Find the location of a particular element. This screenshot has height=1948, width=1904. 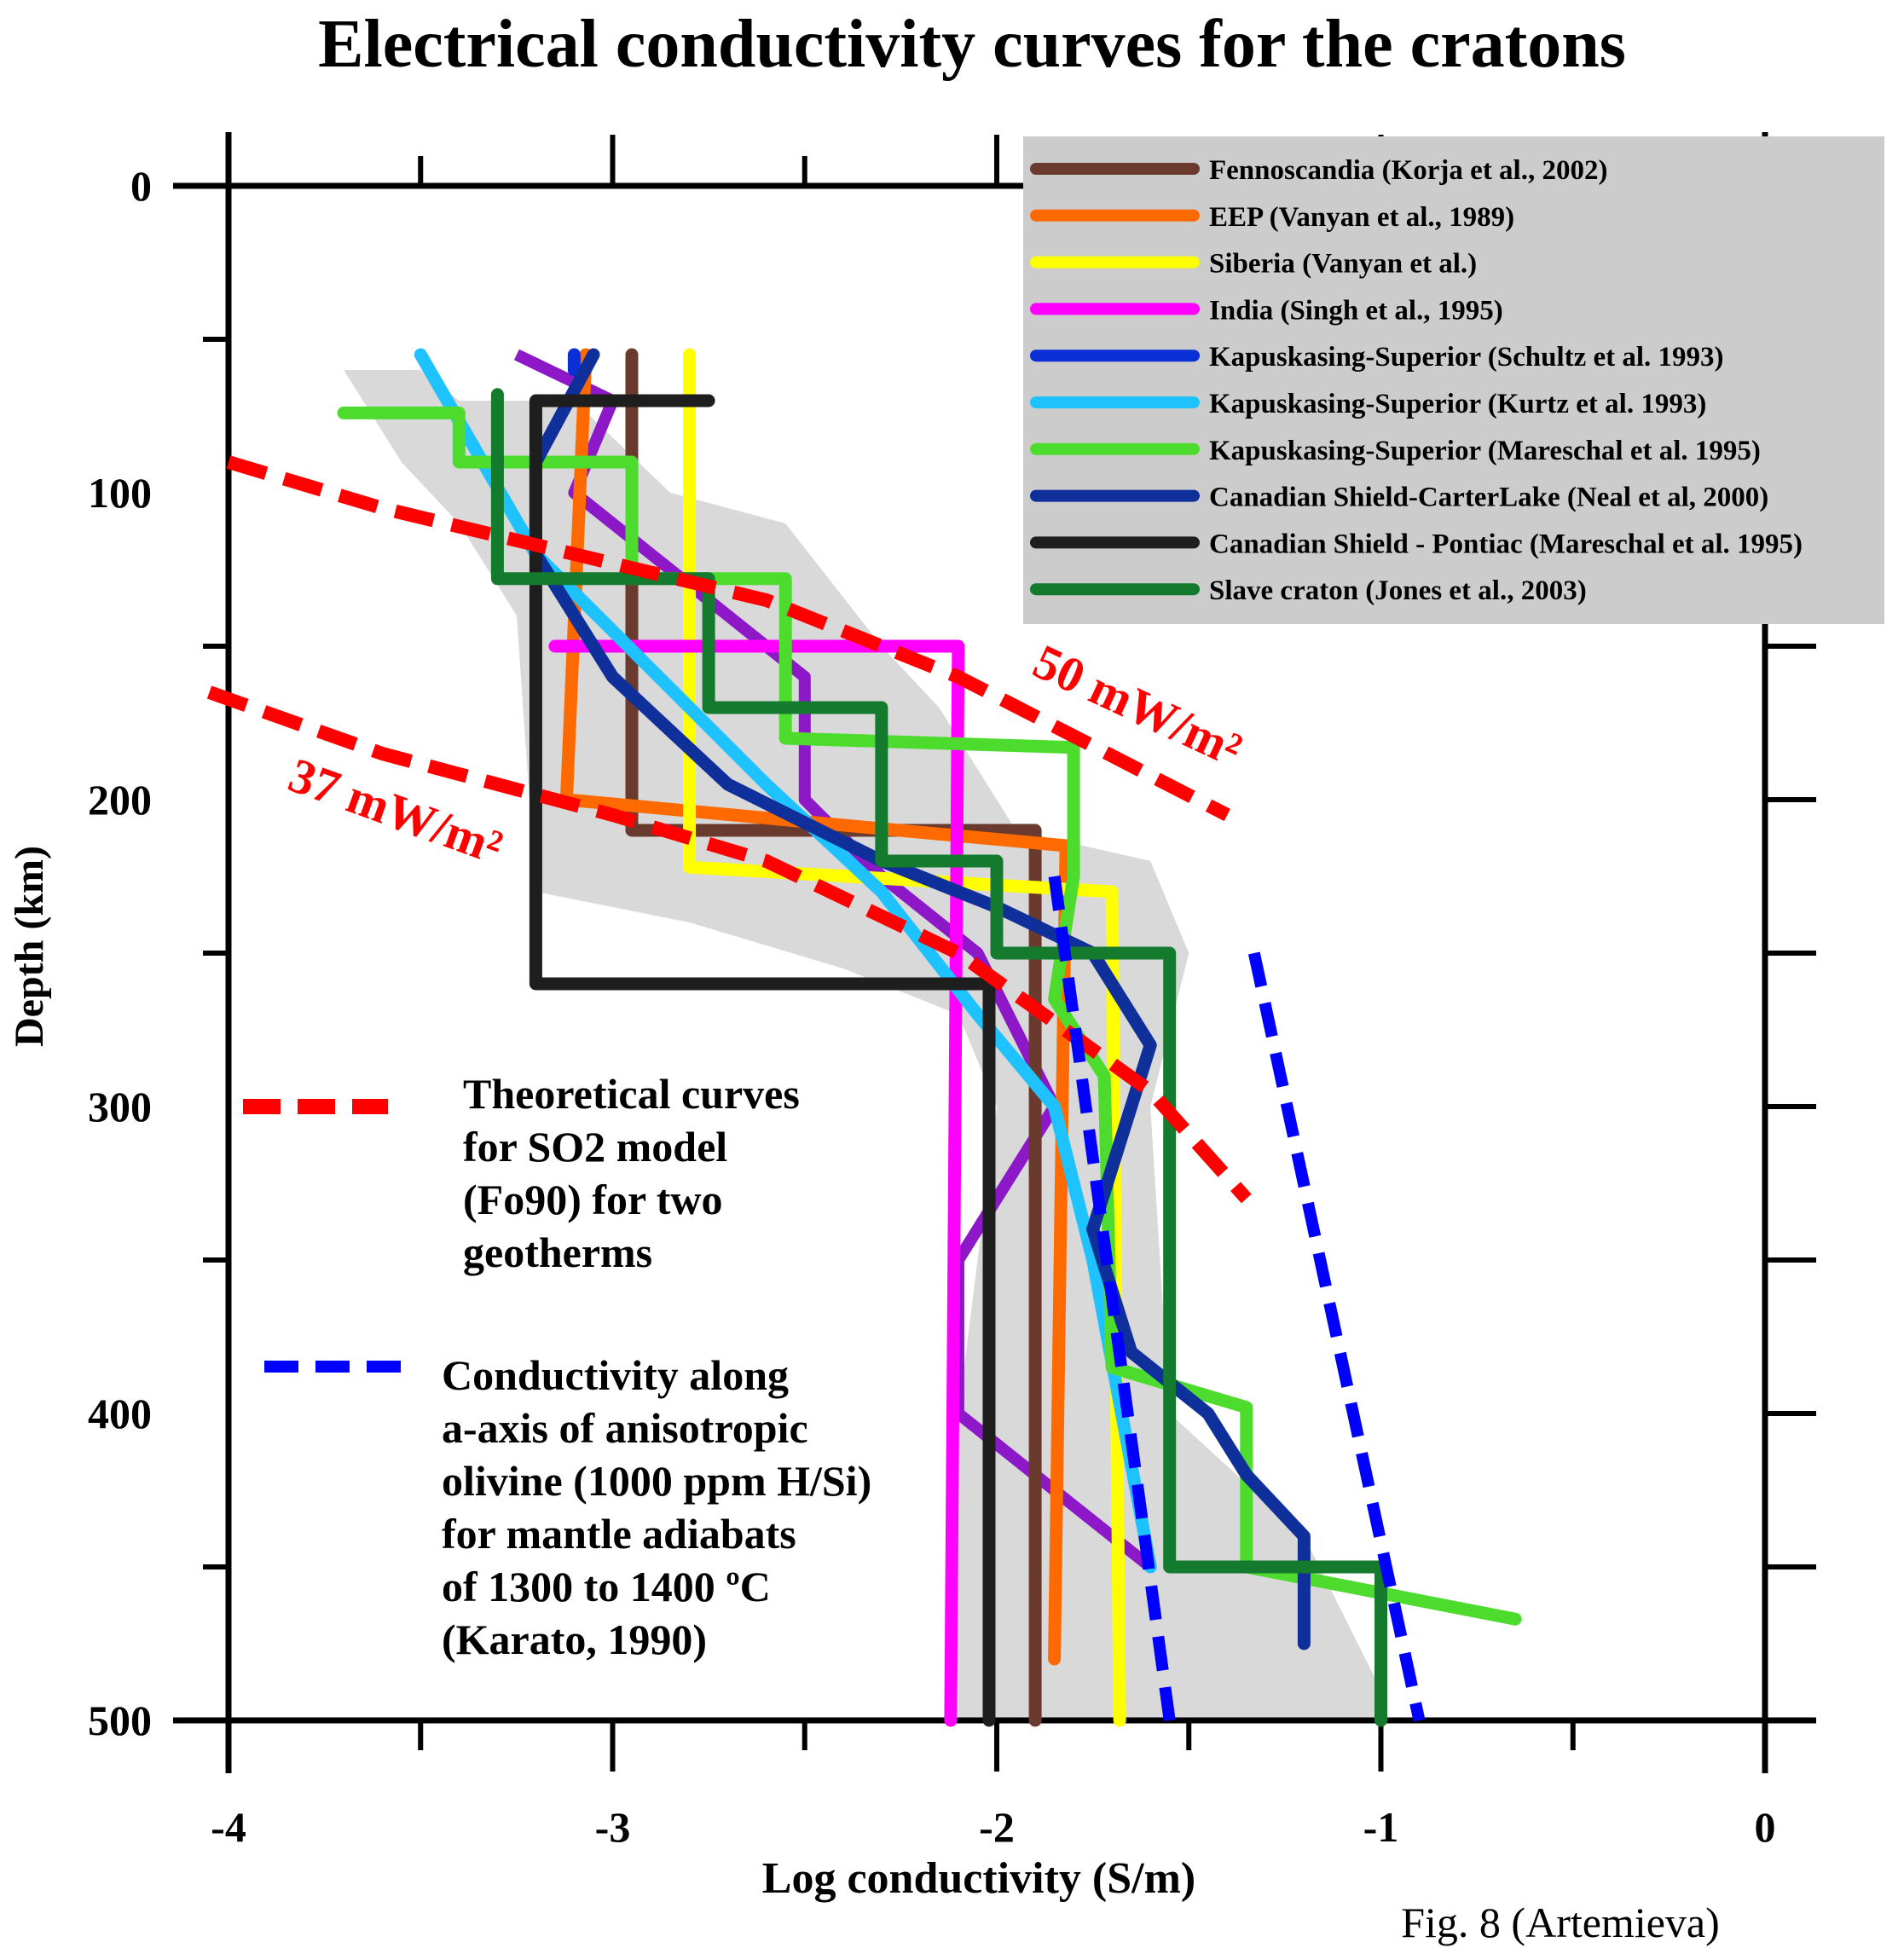

y-tick-label: 300 is located at coordinates (120, 1106).